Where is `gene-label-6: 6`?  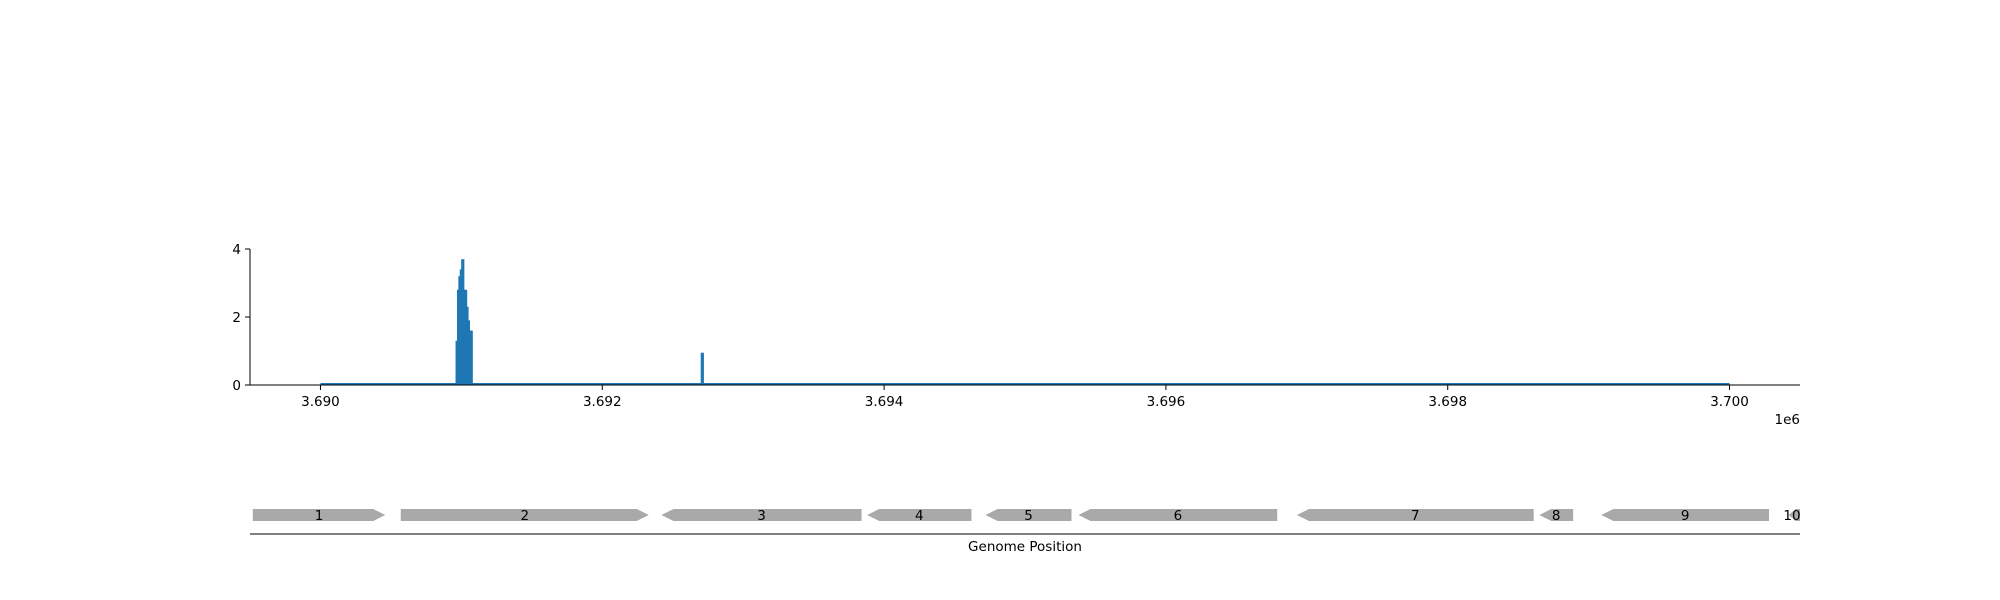 gene-label-6: 6 is located at coordinates (1178, 516).